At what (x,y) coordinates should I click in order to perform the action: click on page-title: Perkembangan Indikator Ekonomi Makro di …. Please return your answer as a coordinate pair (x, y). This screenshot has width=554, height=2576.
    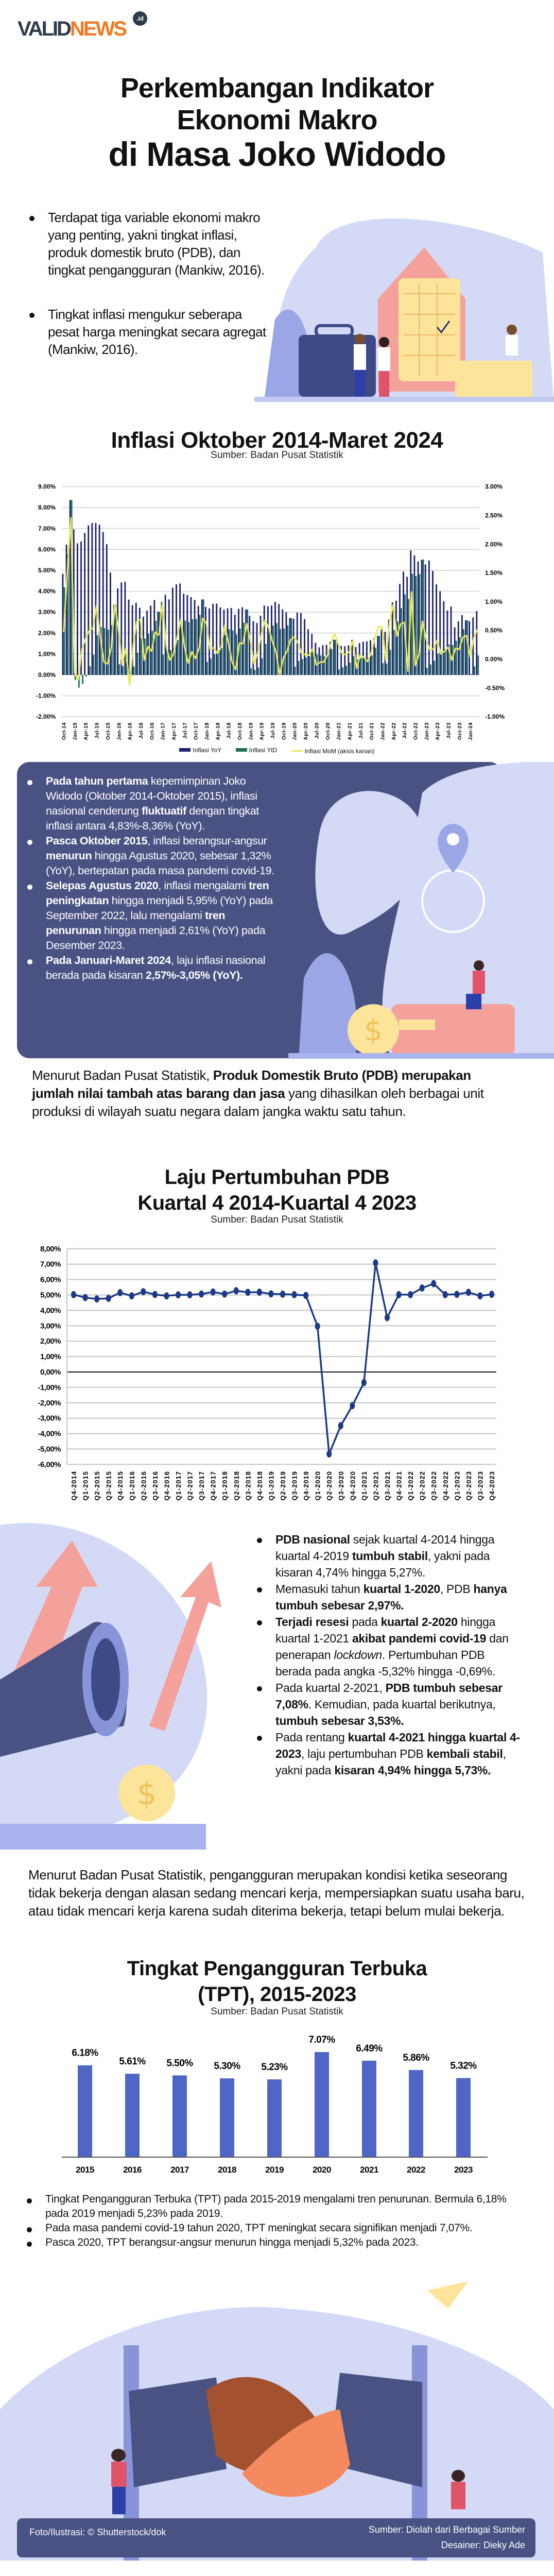
    Looking at the image, I should click on (277, 122).